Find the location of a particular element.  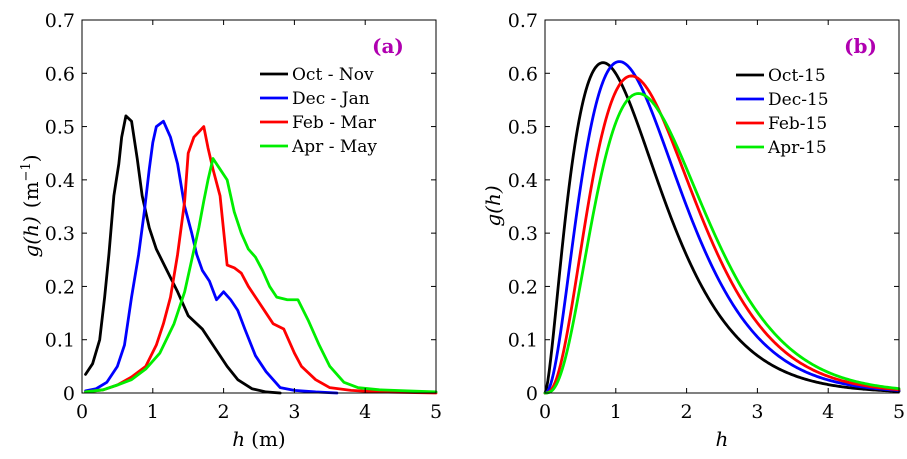

panel-a-legend-label-oct-nov: Oct - Nov is located at coordinates (333, 75).